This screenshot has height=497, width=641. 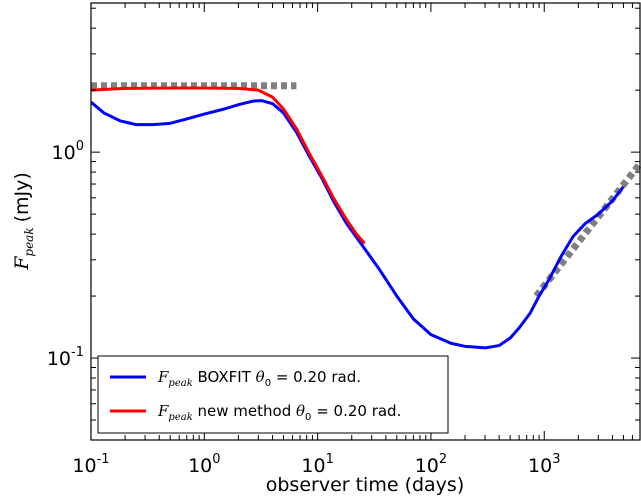 I want to click on x-tick-label: 10², so click(x=431, y=464).